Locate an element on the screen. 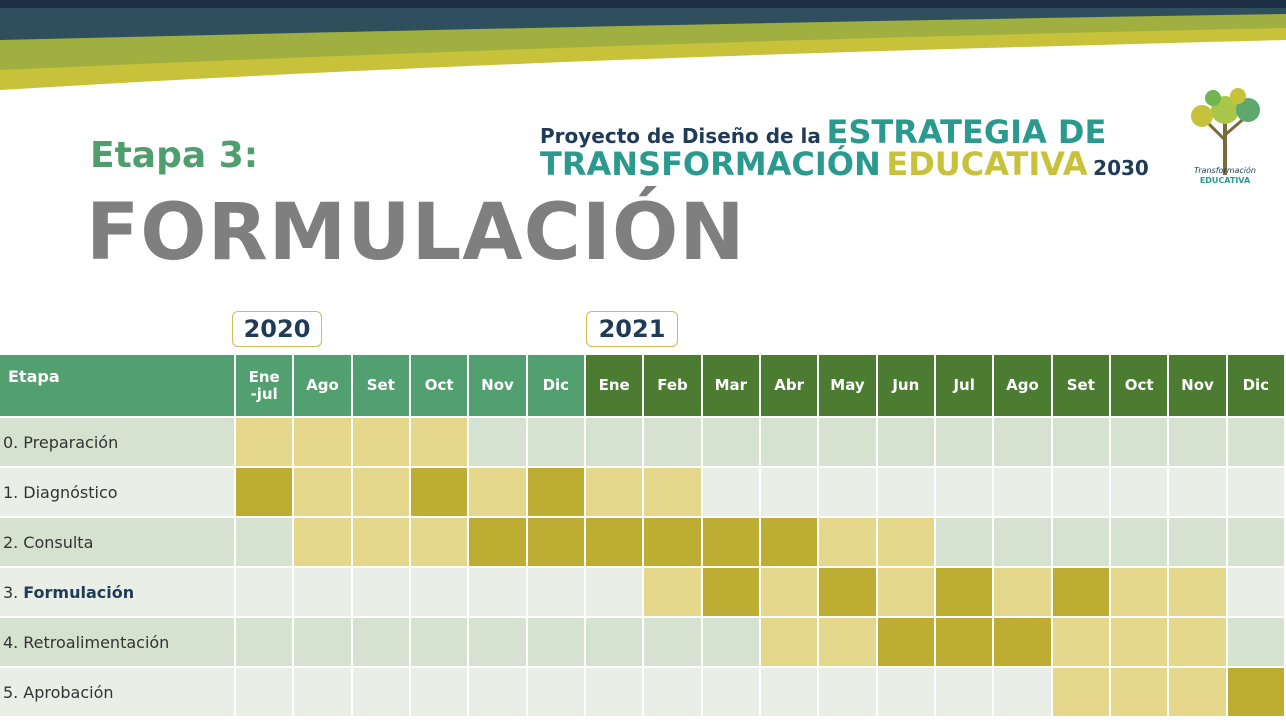 The width and height of the screenshot is (1286, 722). row-name: Aprobación is located at coordinates (68, 692).